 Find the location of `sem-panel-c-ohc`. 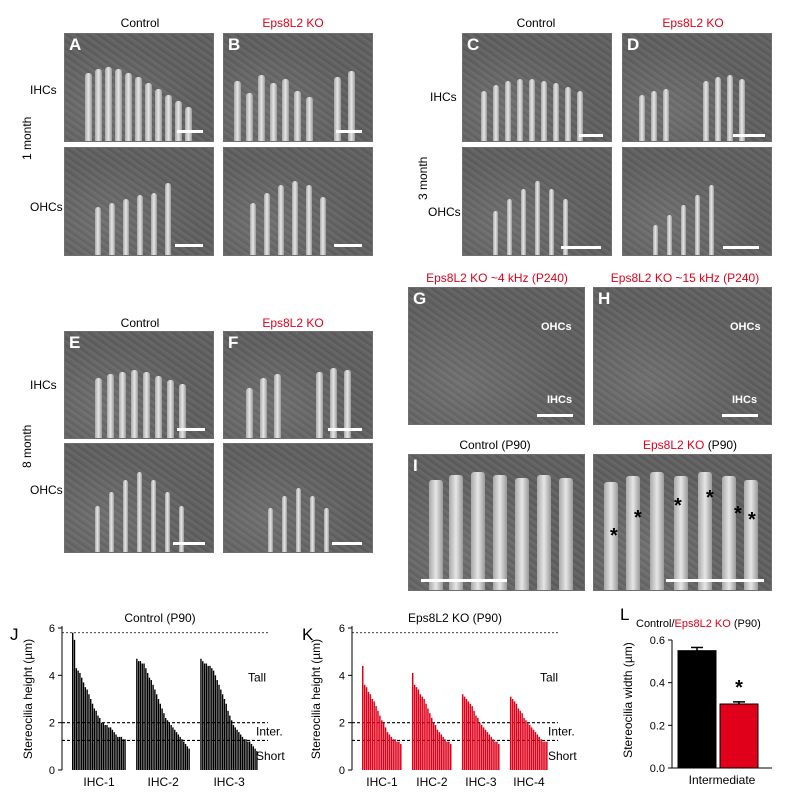

sem-panel-c-ohc is located at coordinates (537, 201).